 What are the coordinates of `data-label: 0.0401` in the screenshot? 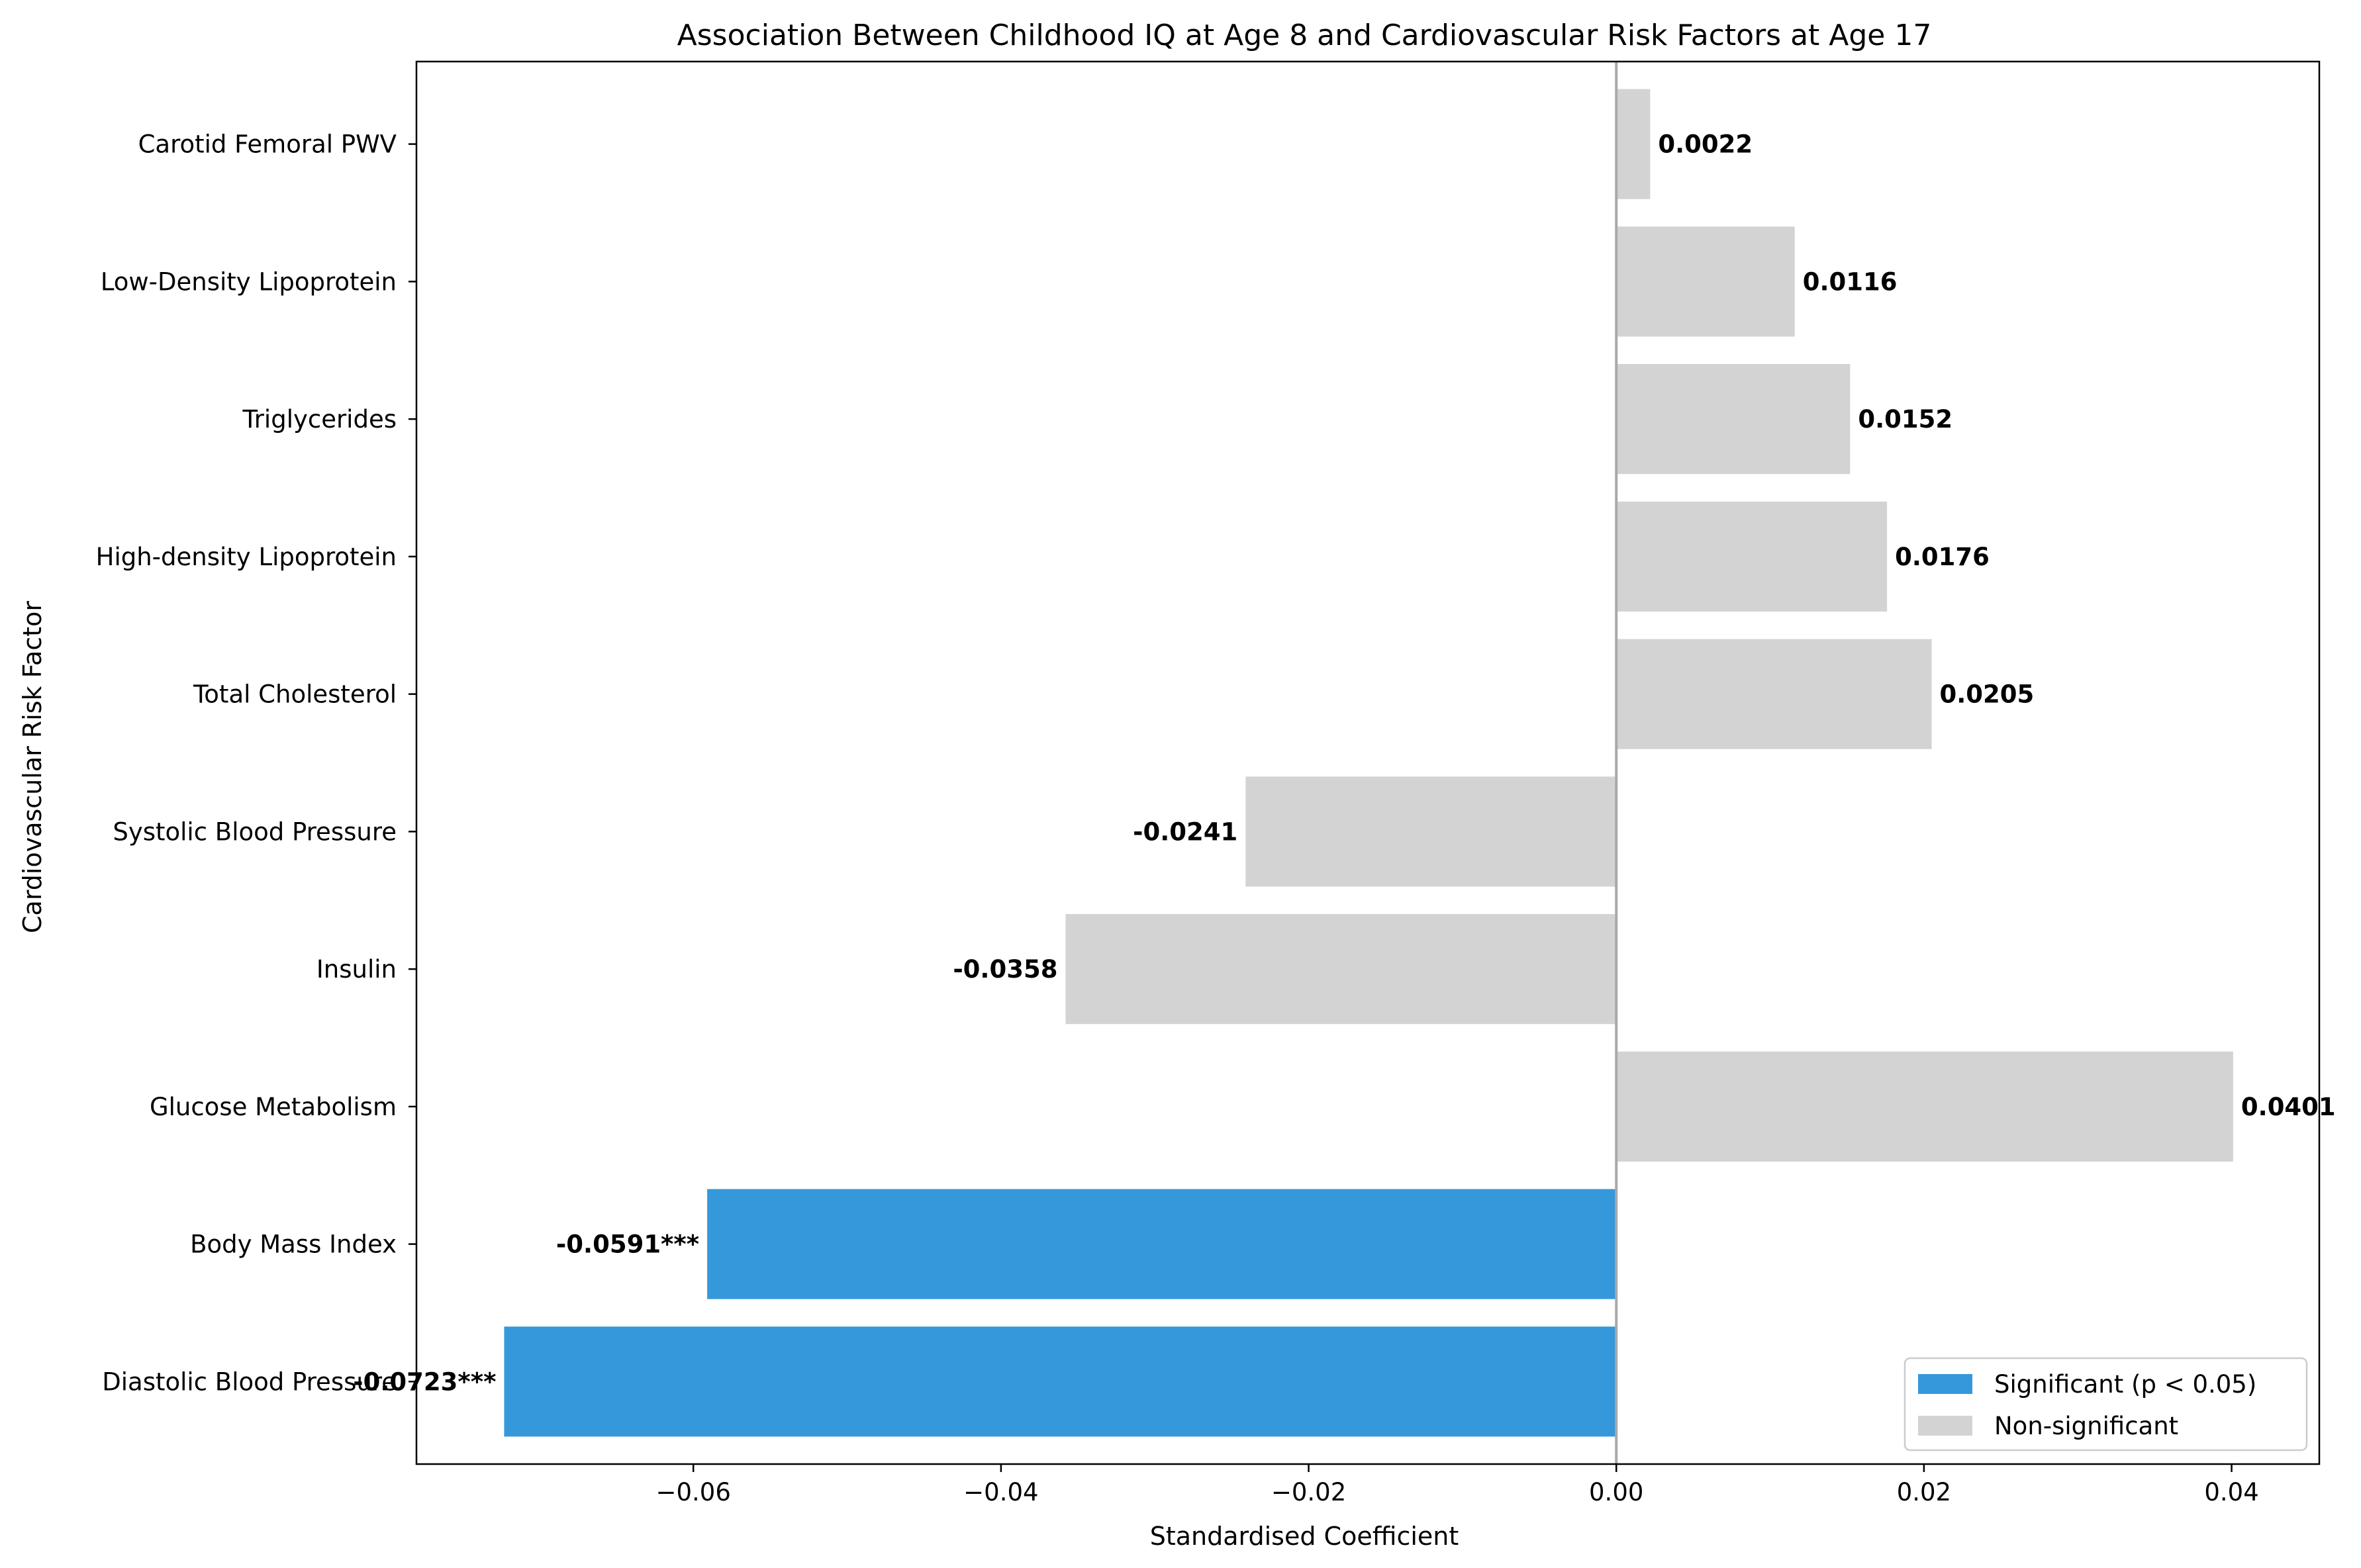 It's located at (2288, 1107).